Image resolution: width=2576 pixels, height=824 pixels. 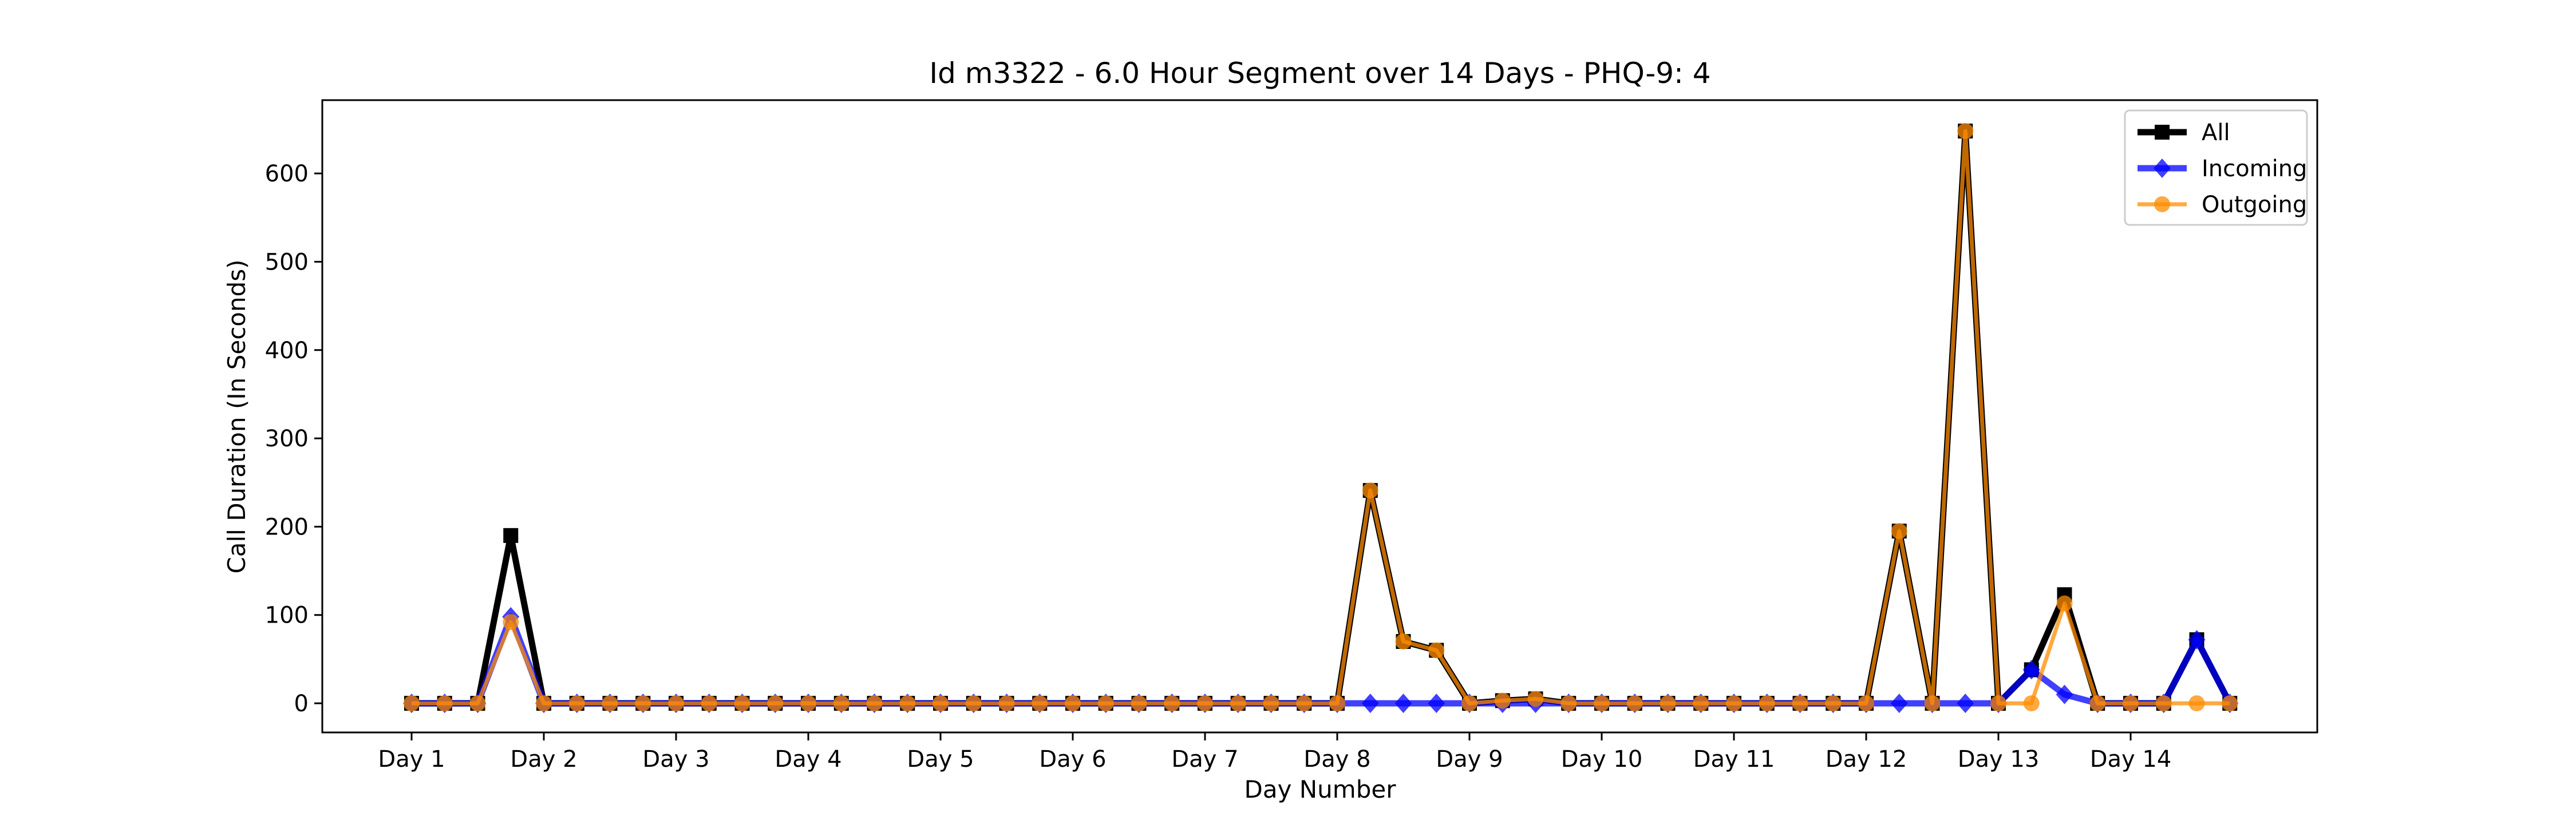 I want to click on y-tick-label: 500, so click(x=287, y=262).